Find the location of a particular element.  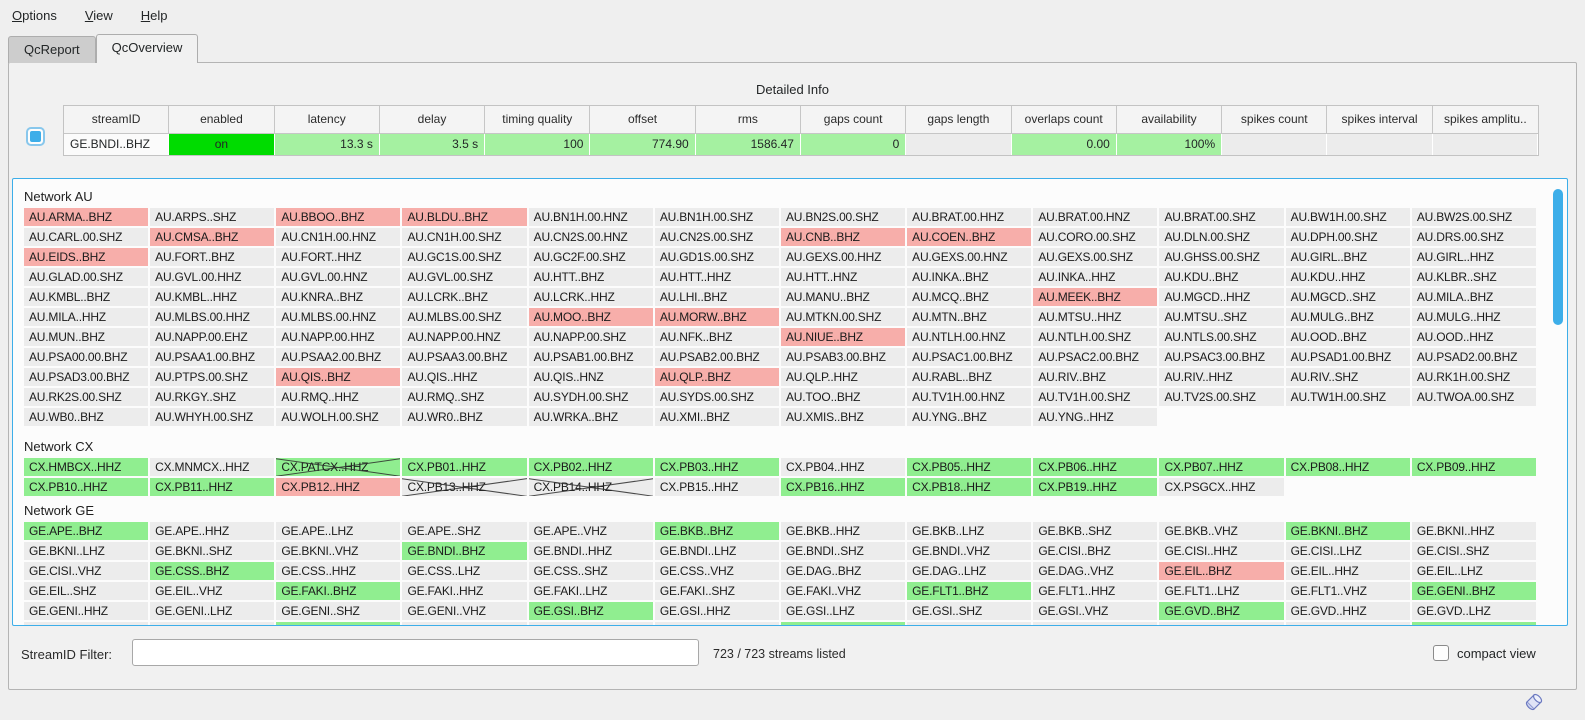

stream-cell: AU.MGCD..SHZ is located at coordinates (1347, 297).